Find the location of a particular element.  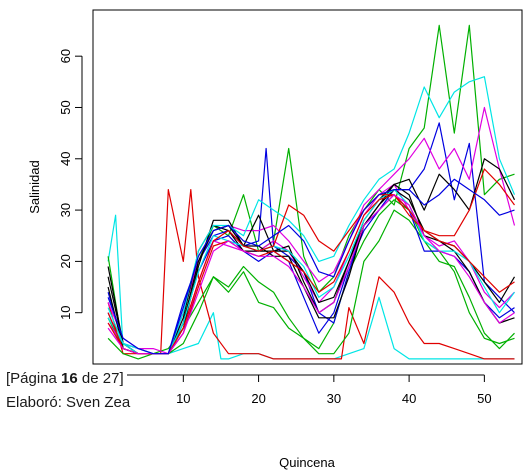

footer-page-indicator: [Página 16 de 27] is located at coordinates (66, 379).